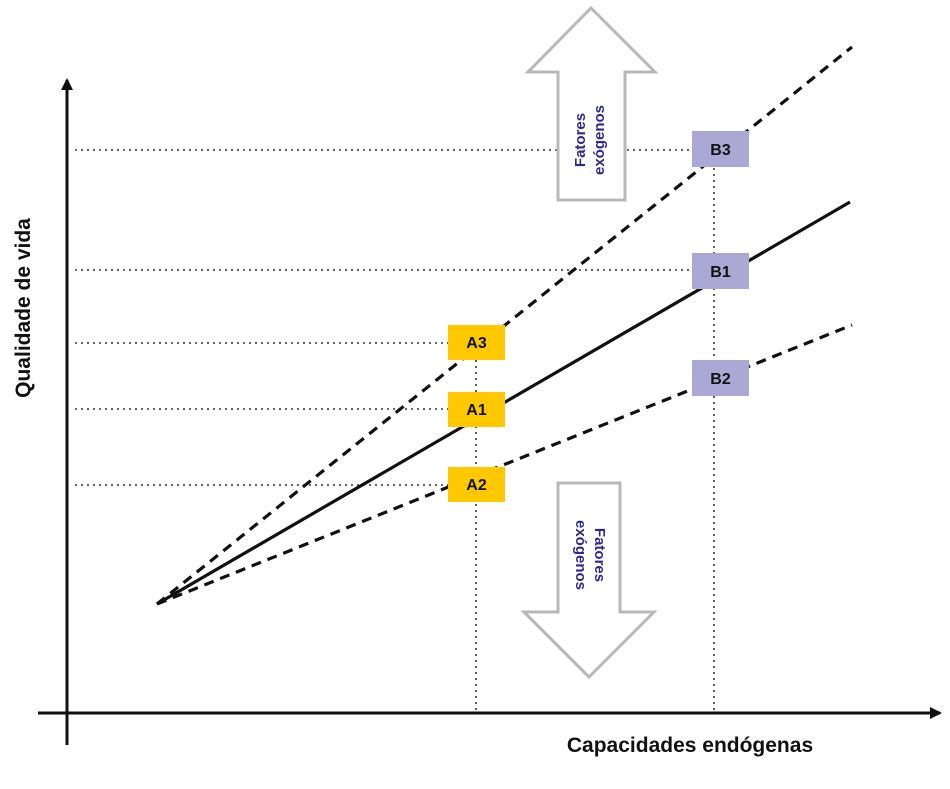 The height and width of the screenshot is (789, 950). I want to click on y-axis-label: Qualidade de vida, so click(23, 308).